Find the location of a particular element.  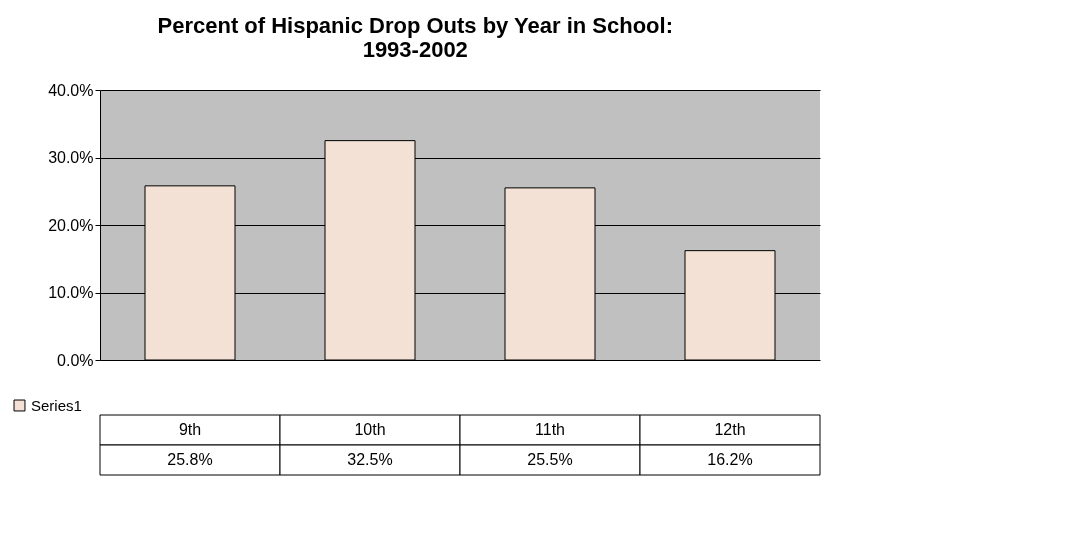

x-tick-label: 12th is located at coordinates (730, 429).